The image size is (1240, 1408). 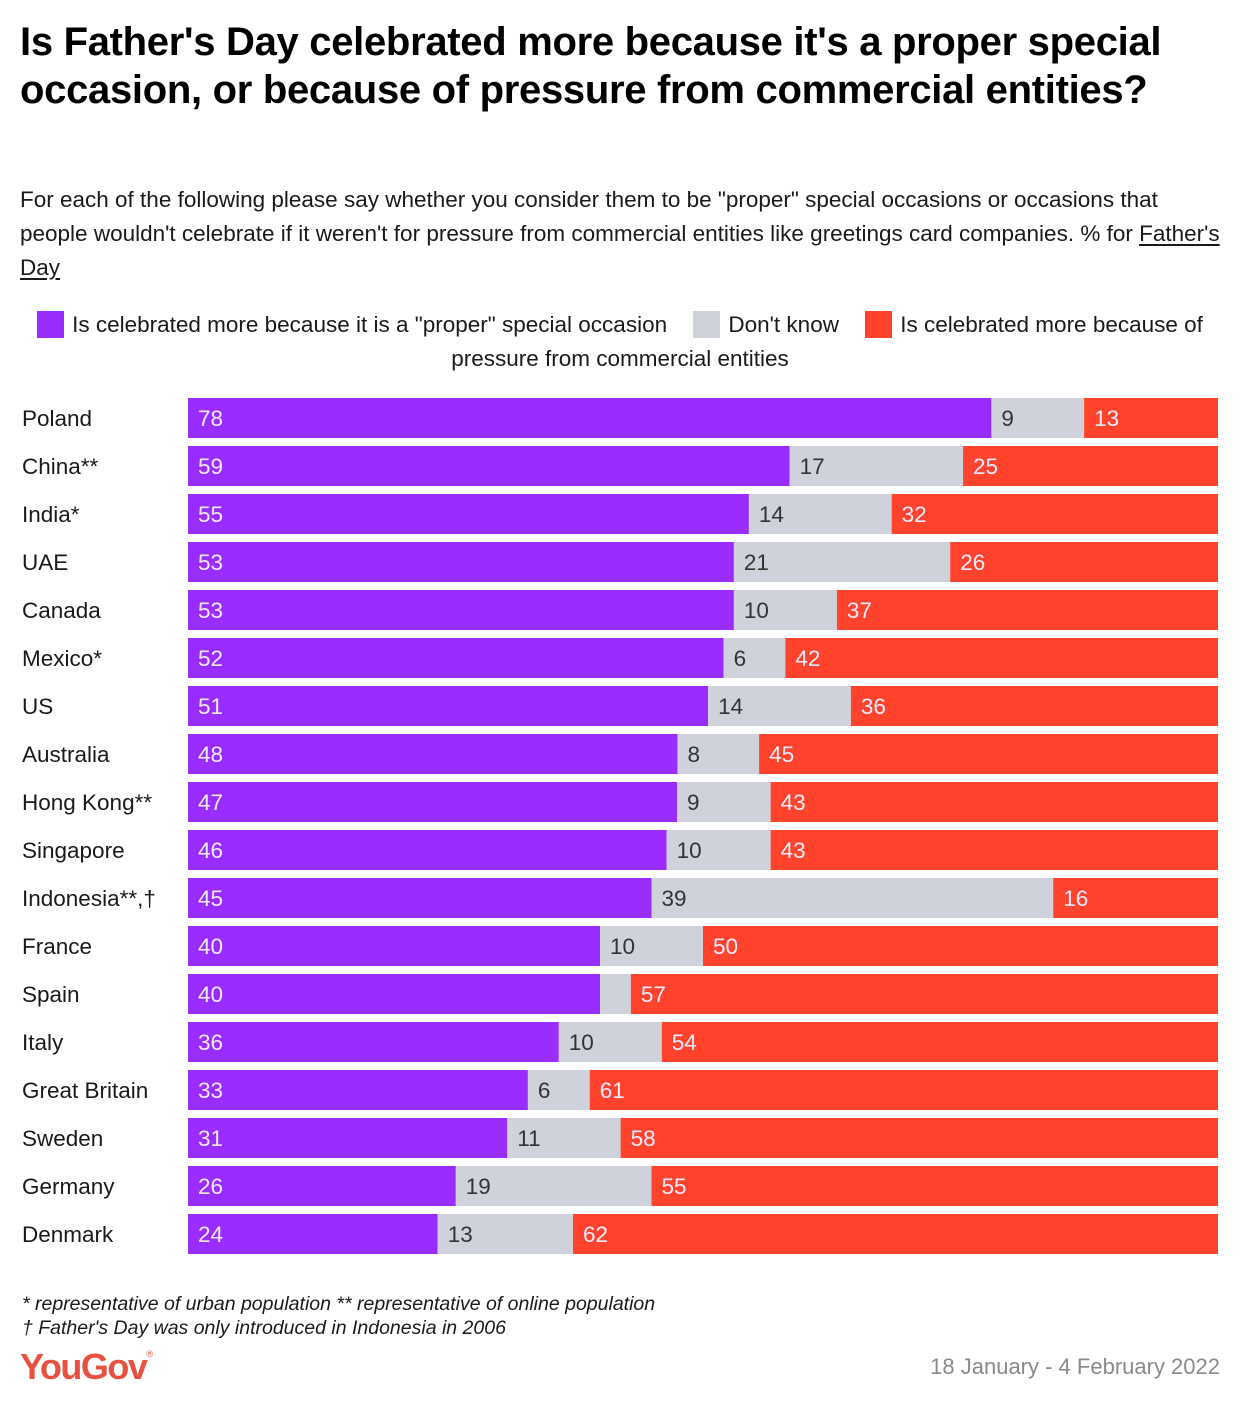 I want to click on bar-row-germany: Germany 26 19 55, so click(x=620, y=1186).